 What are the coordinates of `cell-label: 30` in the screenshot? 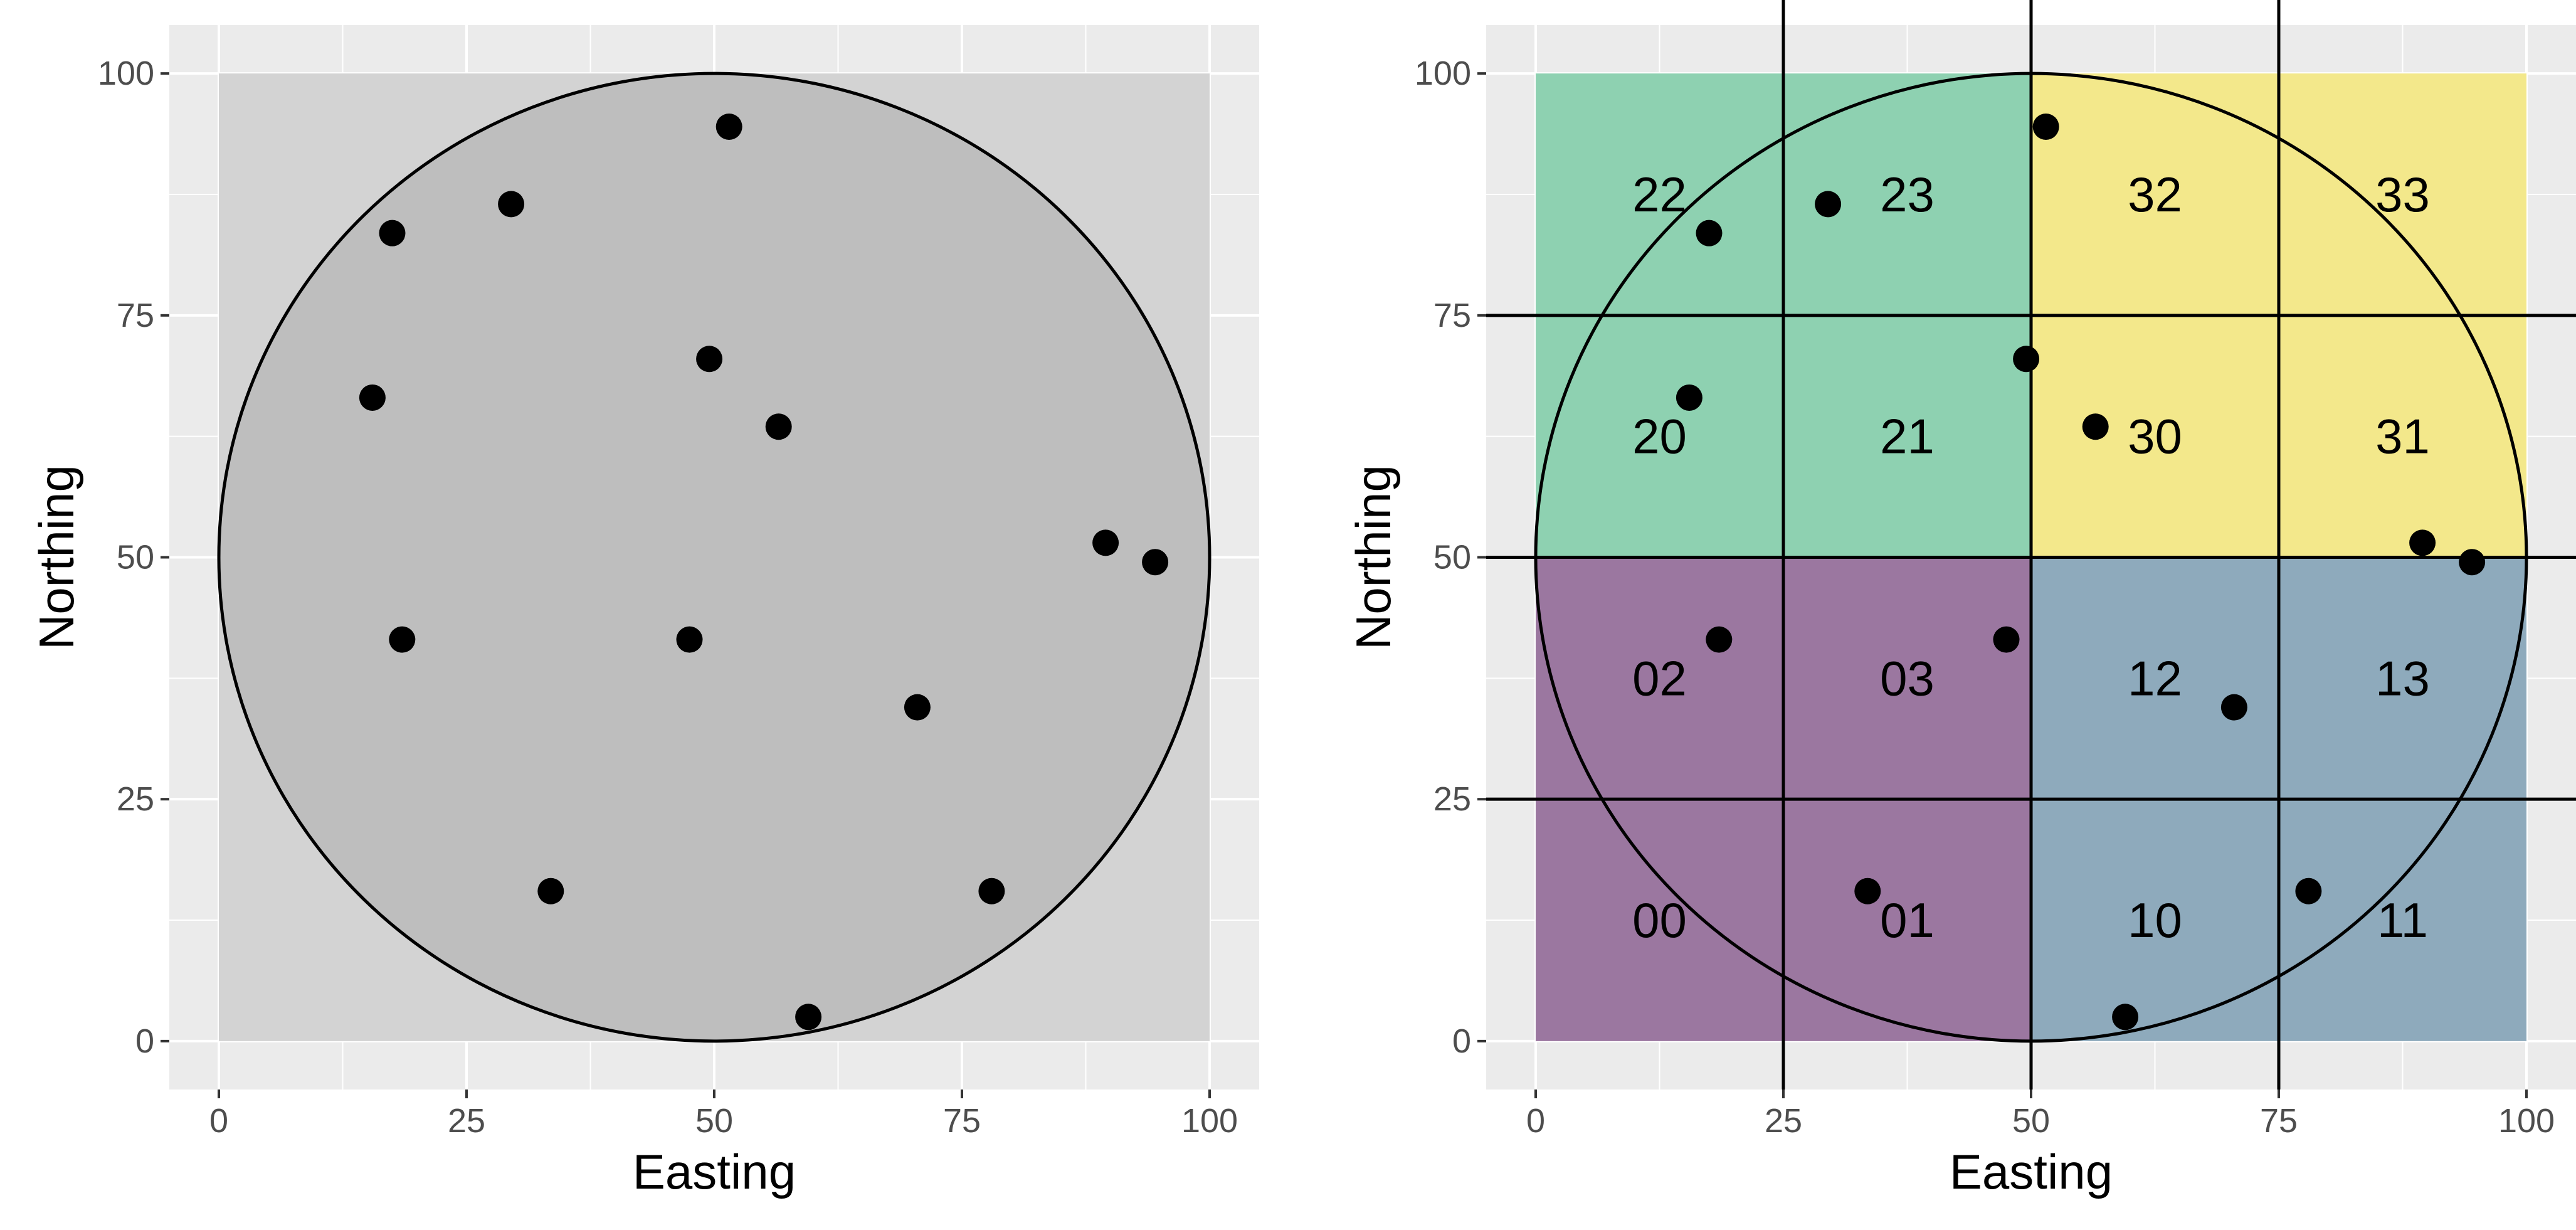 It's located at (2155, 436).